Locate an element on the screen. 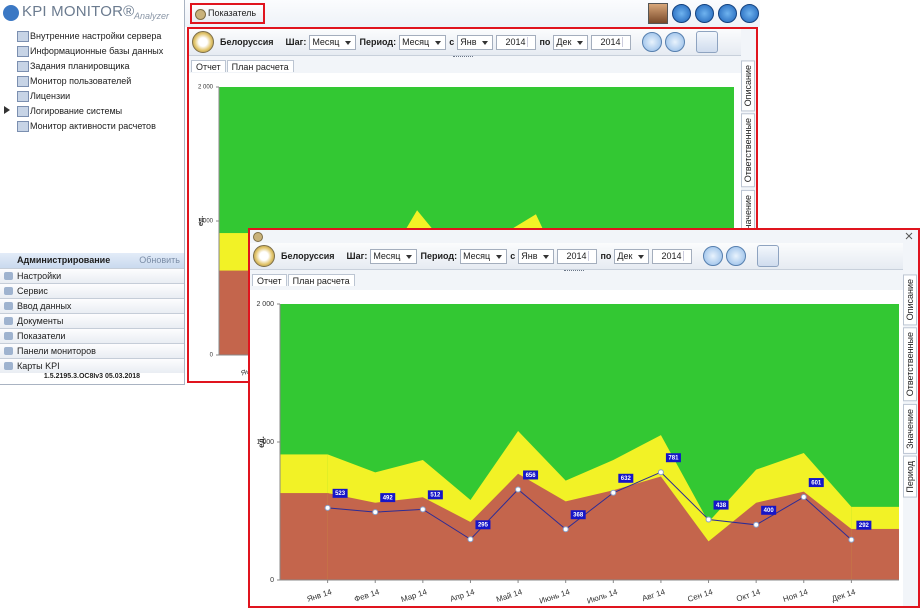 This screenshot has height=610, width=923. year-value: 2014 is located at coordinates (610, 41).